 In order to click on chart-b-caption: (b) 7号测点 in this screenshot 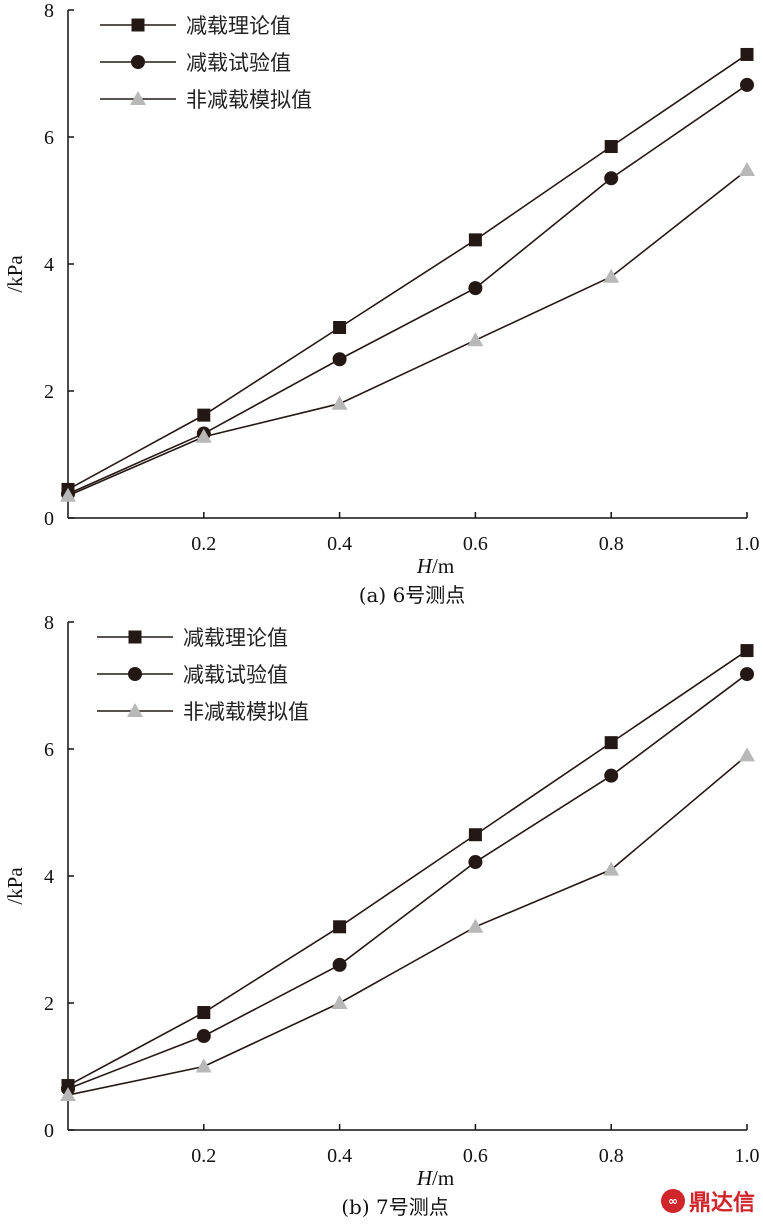, I will do `click(395, 1207)`.